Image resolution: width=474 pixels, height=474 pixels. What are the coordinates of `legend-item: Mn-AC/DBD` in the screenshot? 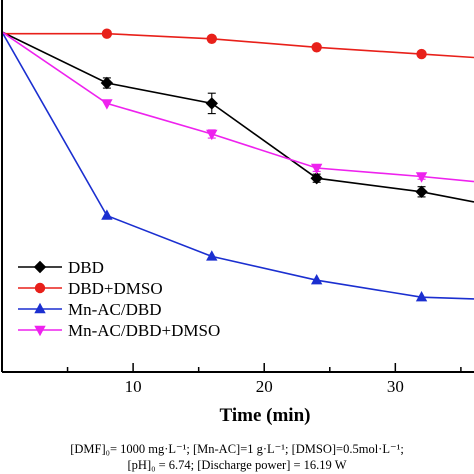 It's located at (90, 309).